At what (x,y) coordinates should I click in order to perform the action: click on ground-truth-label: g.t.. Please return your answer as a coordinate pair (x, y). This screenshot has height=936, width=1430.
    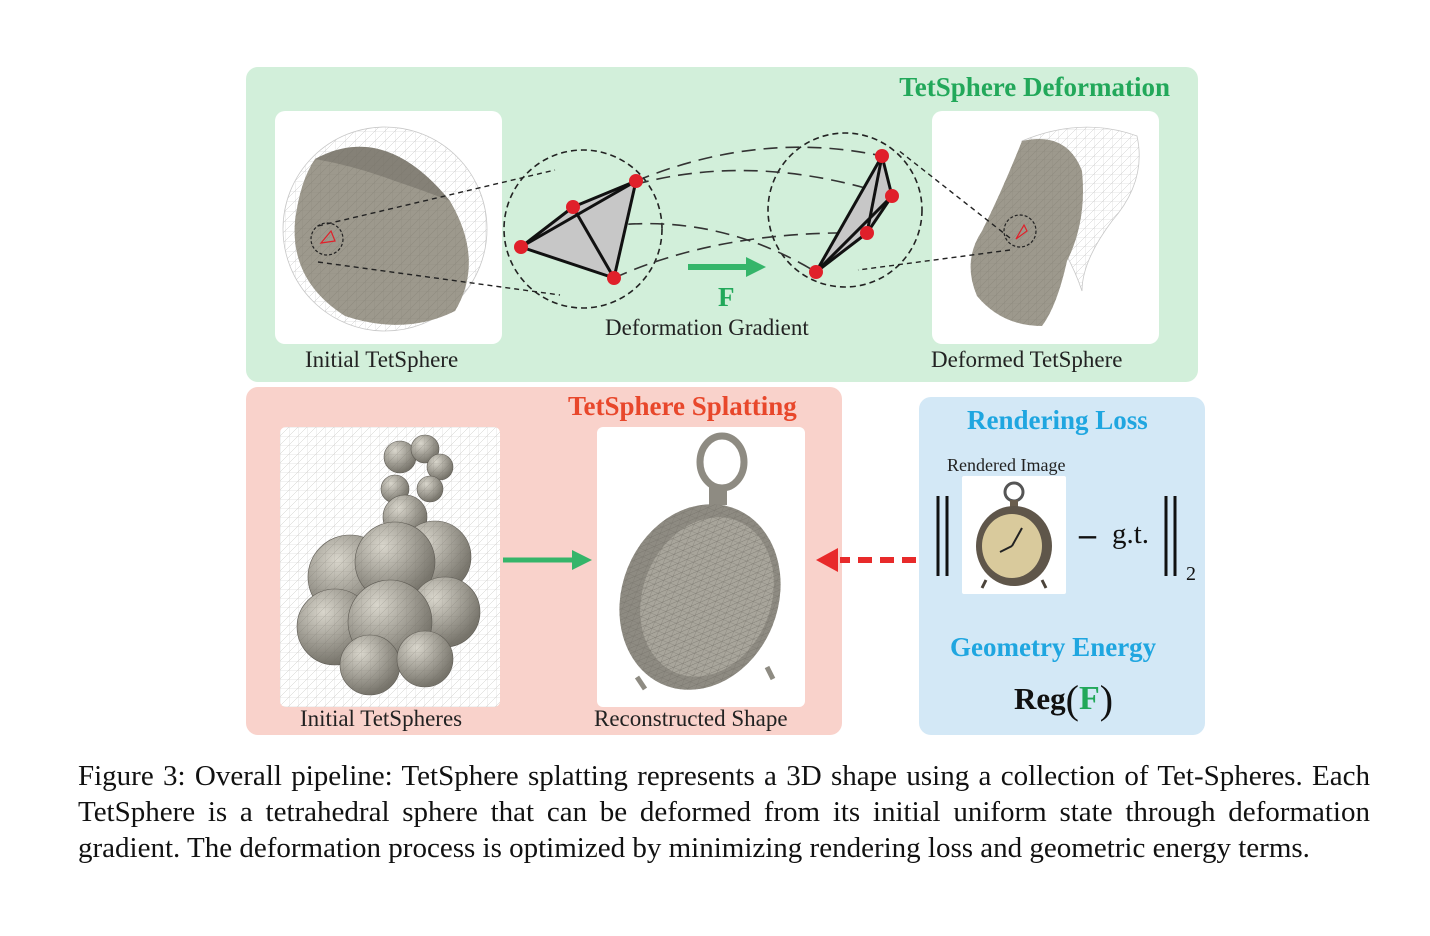
    Looking at the image, I should click on (1131, 534).